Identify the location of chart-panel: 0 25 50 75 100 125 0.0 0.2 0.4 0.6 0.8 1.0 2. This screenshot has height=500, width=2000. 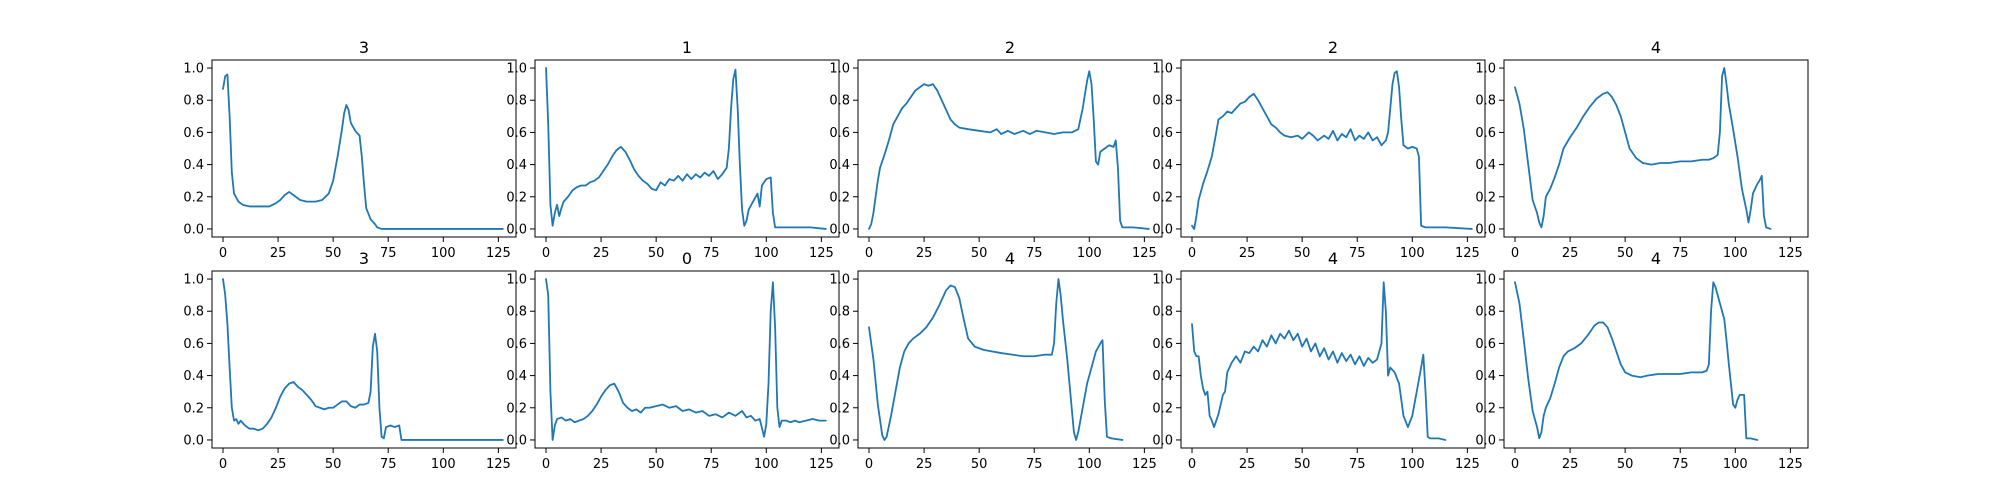
(996, 149).